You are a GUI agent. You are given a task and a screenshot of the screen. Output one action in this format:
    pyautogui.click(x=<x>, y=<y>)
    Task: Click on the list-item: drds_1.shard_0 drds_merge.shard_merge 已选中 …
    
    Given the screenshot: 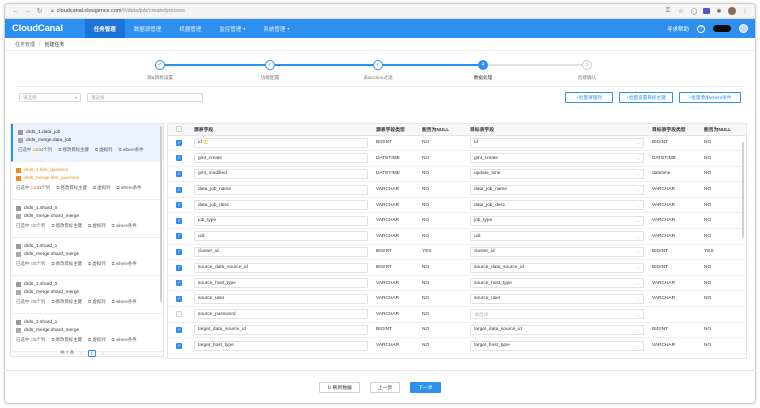 What is the action you would take?
    pyautogui.click(x=87, y=219)
    